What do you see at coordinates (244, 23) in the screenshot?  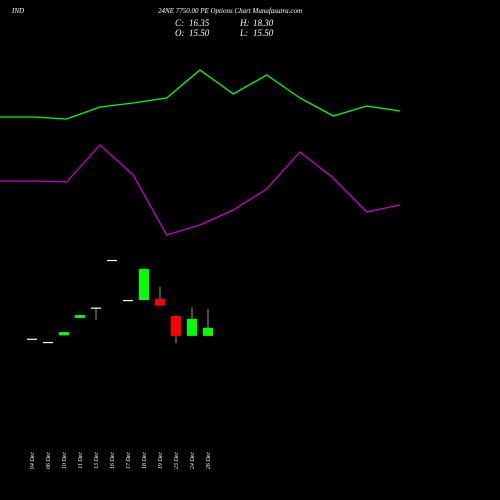 I see `stat-label: H:` at bounding box center [244, 23].